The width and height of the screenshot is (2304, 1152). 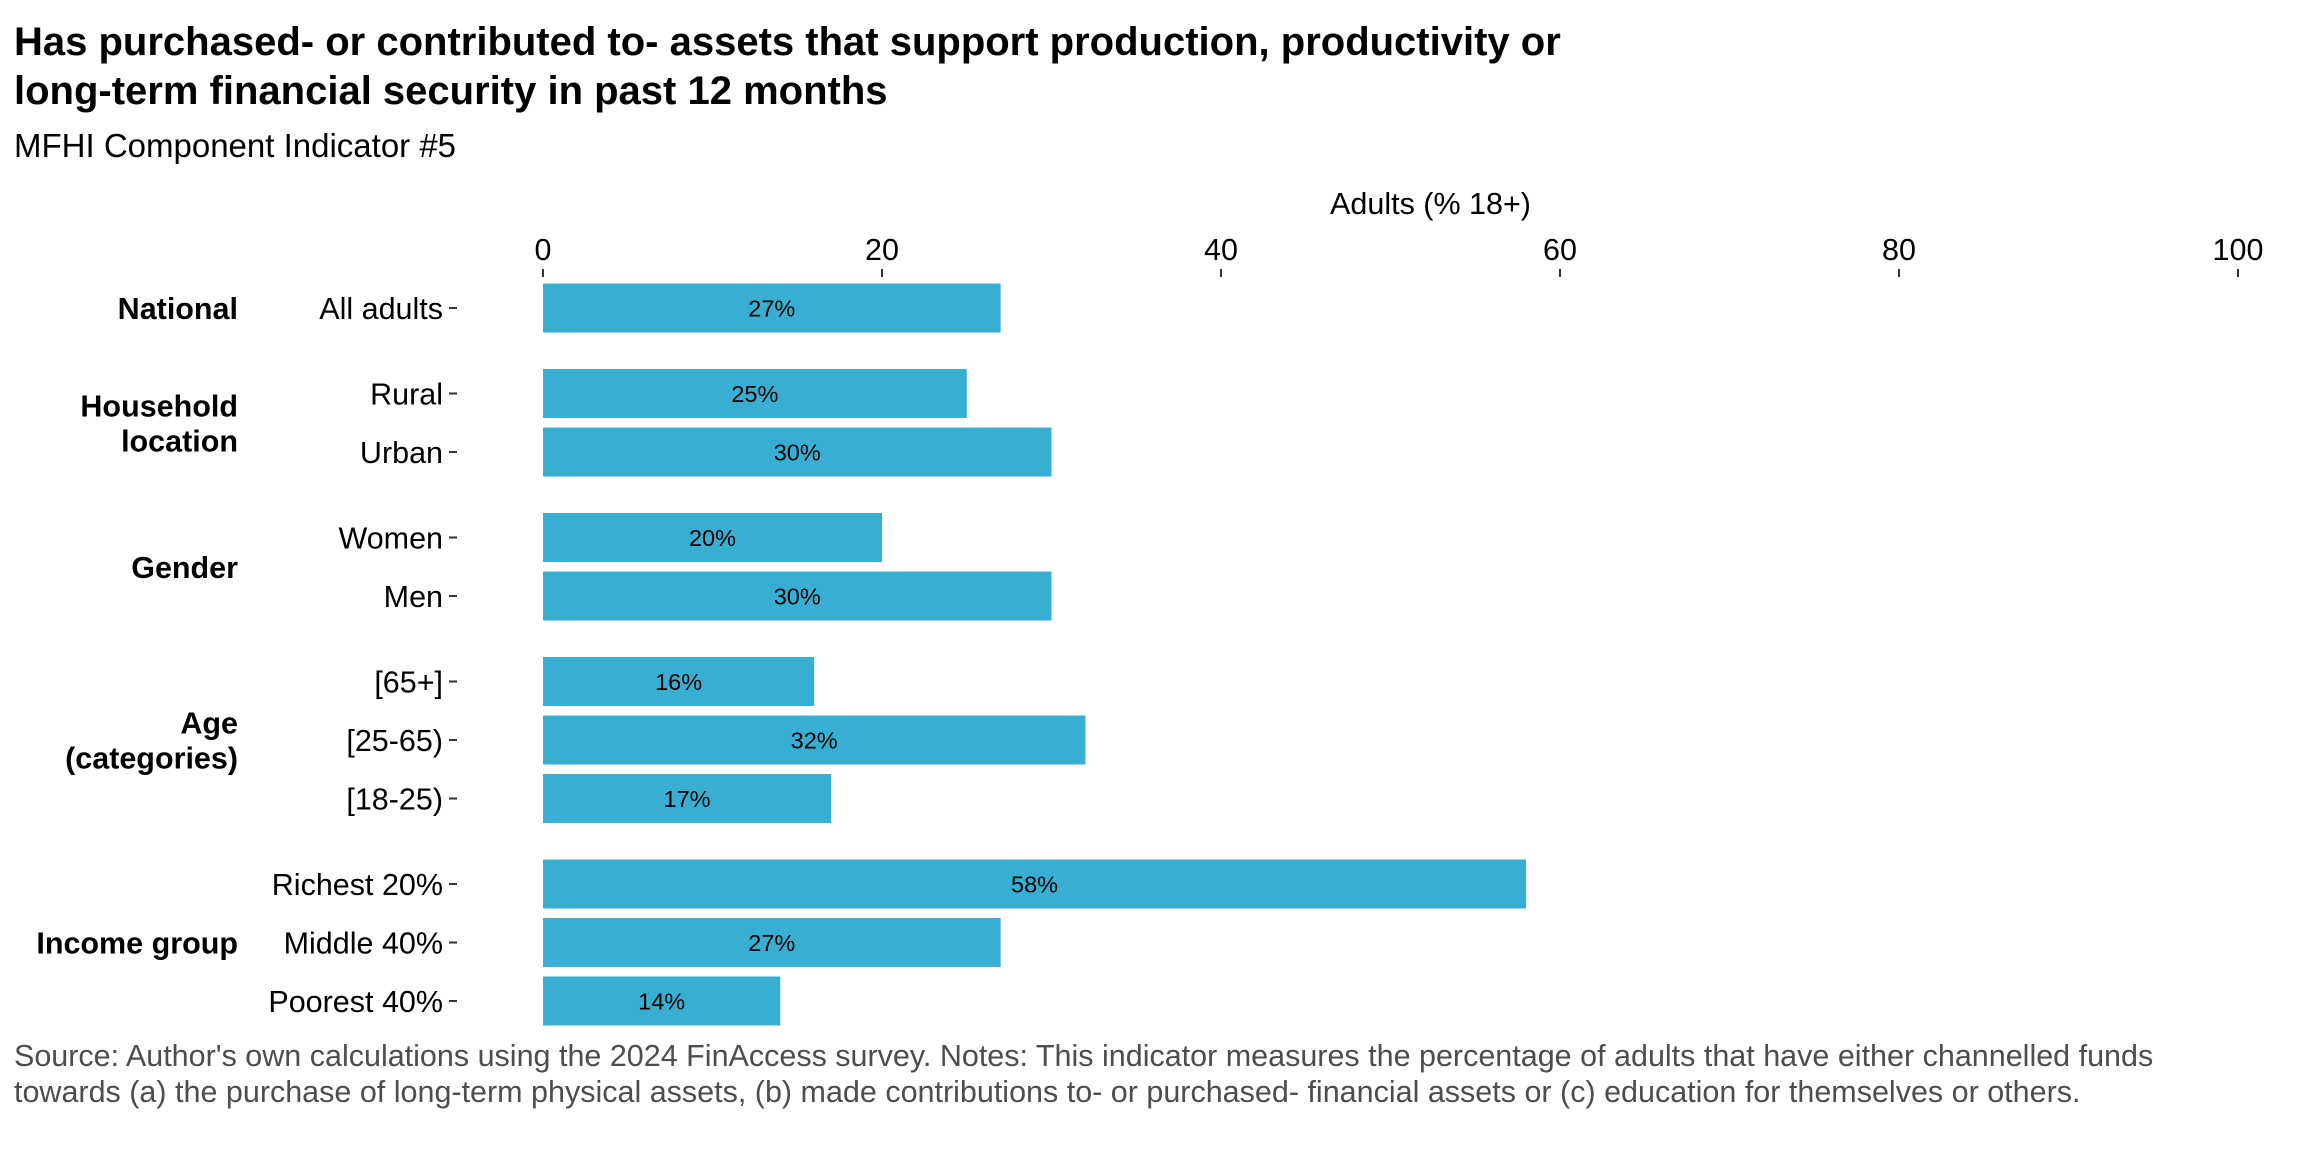 What do you see at coordinates (394, 741) in the screenshot?
I see `y-category-label: [25-65)` at bounding box center [394, 741].